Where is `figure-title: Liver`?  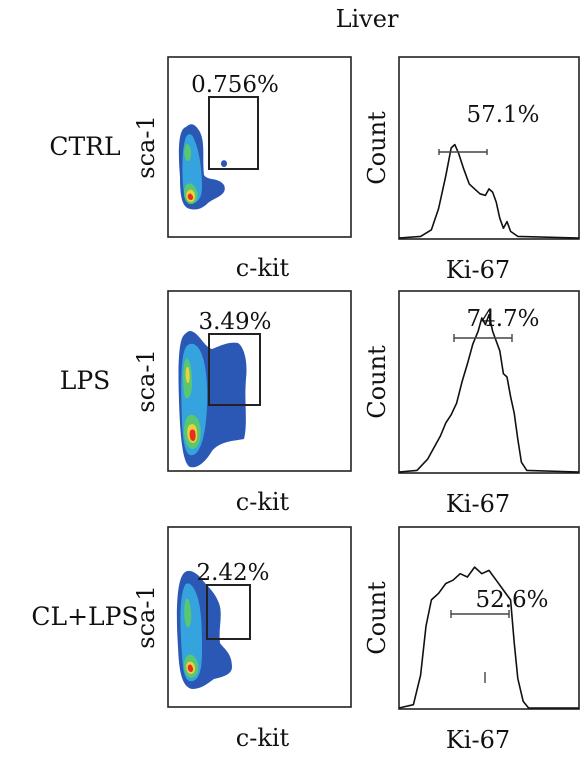 figure-title: Liver is located at coordinates (367, 19).